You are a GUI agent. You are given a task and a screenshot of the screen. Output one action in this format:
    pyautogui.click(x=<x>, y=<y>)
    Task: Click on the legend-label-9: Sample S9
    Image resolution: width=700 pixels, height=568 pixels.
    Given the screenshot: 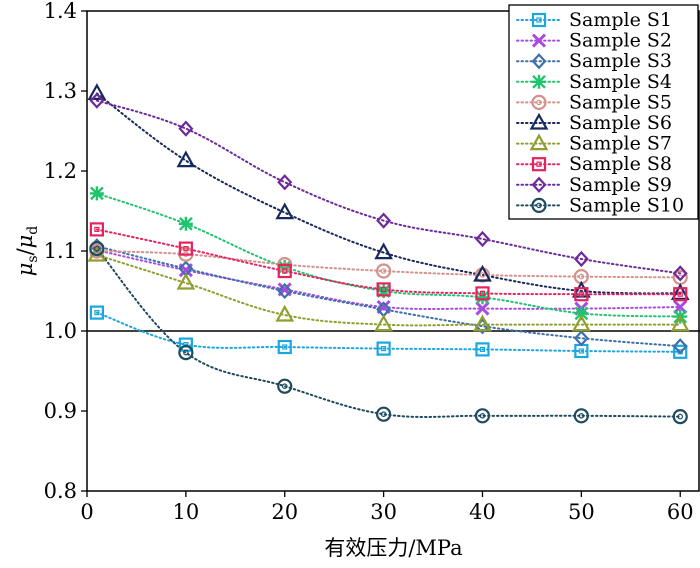 What is the action you would take?
    pyautogui.click(x=620, y=185)
    